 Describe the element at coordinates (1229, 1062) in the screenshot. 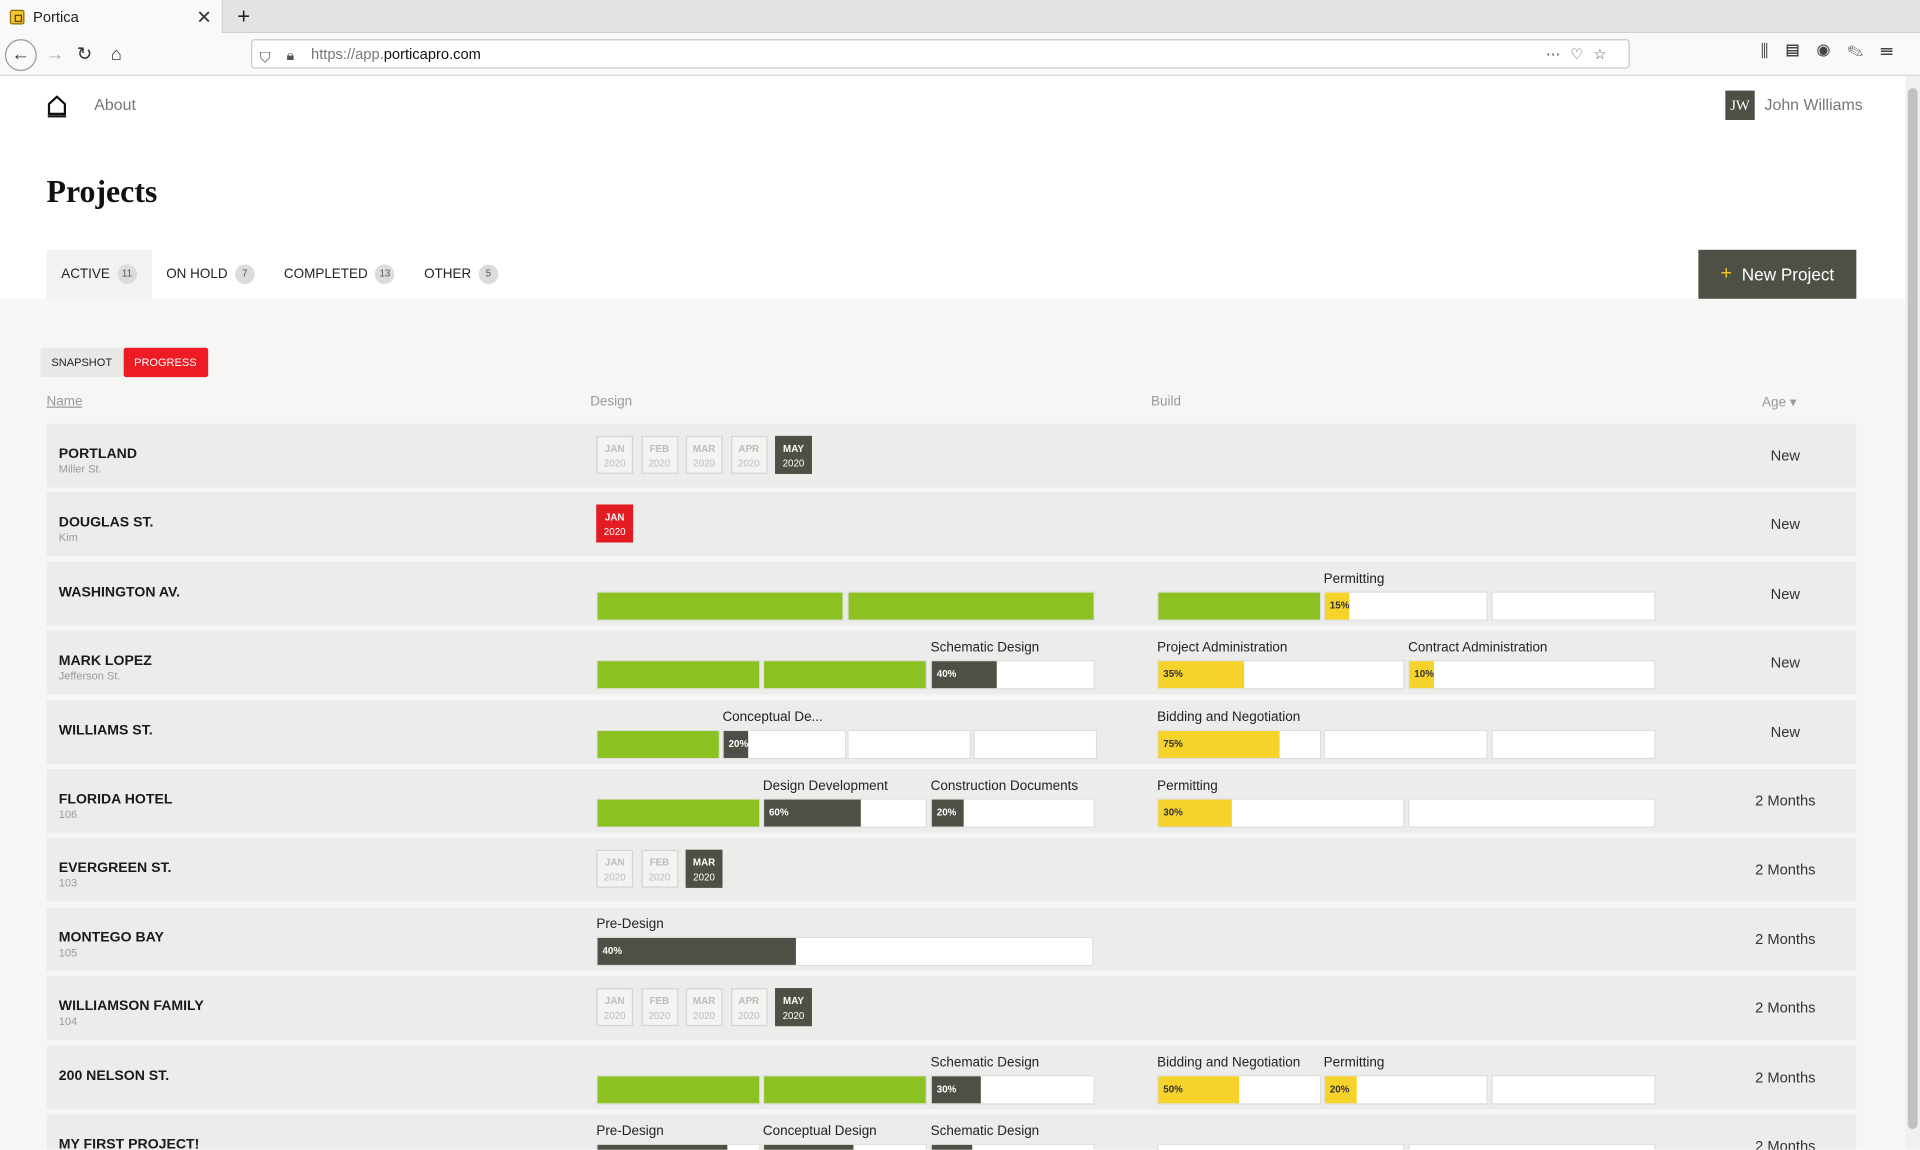

I see `phase-label: Bidding and Negotiation` at that location.